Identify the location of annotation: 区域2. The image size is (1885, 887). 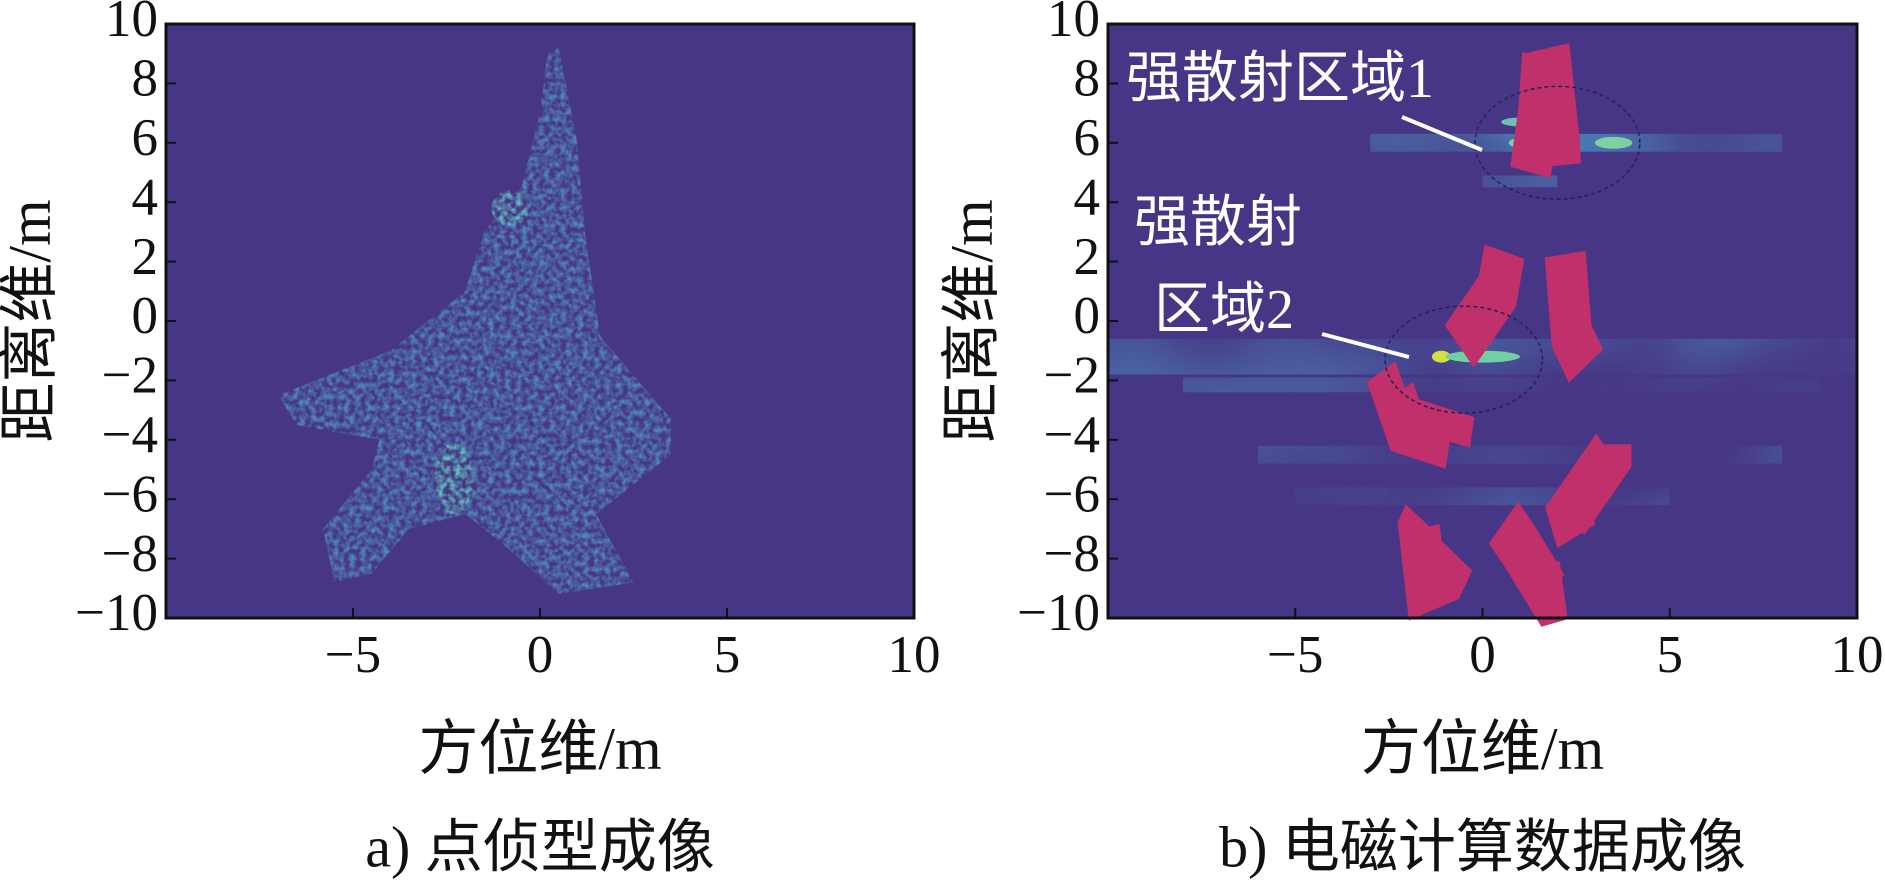
(1224, 310).